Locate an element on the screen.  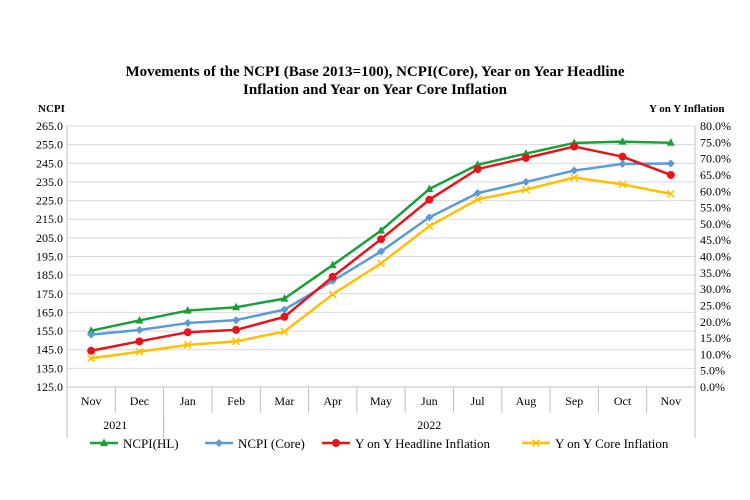
left-tick-label: 255.0 is located at coordinates (49, 145).